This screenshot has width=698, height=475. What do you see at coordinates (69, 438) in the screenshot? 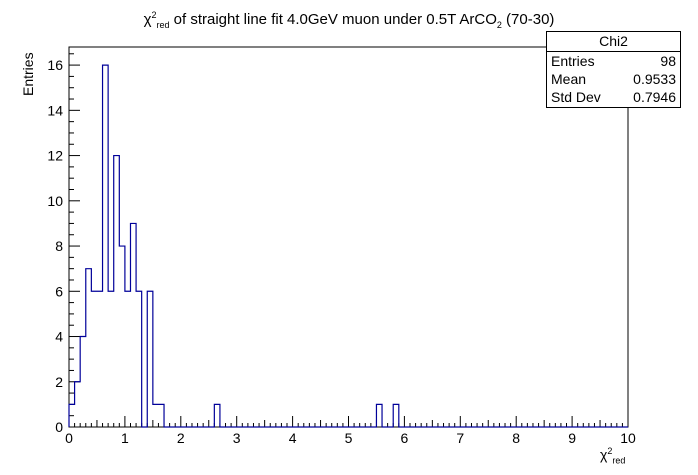
I see `x-tick-label: 0` at bounding box center [69, 438].